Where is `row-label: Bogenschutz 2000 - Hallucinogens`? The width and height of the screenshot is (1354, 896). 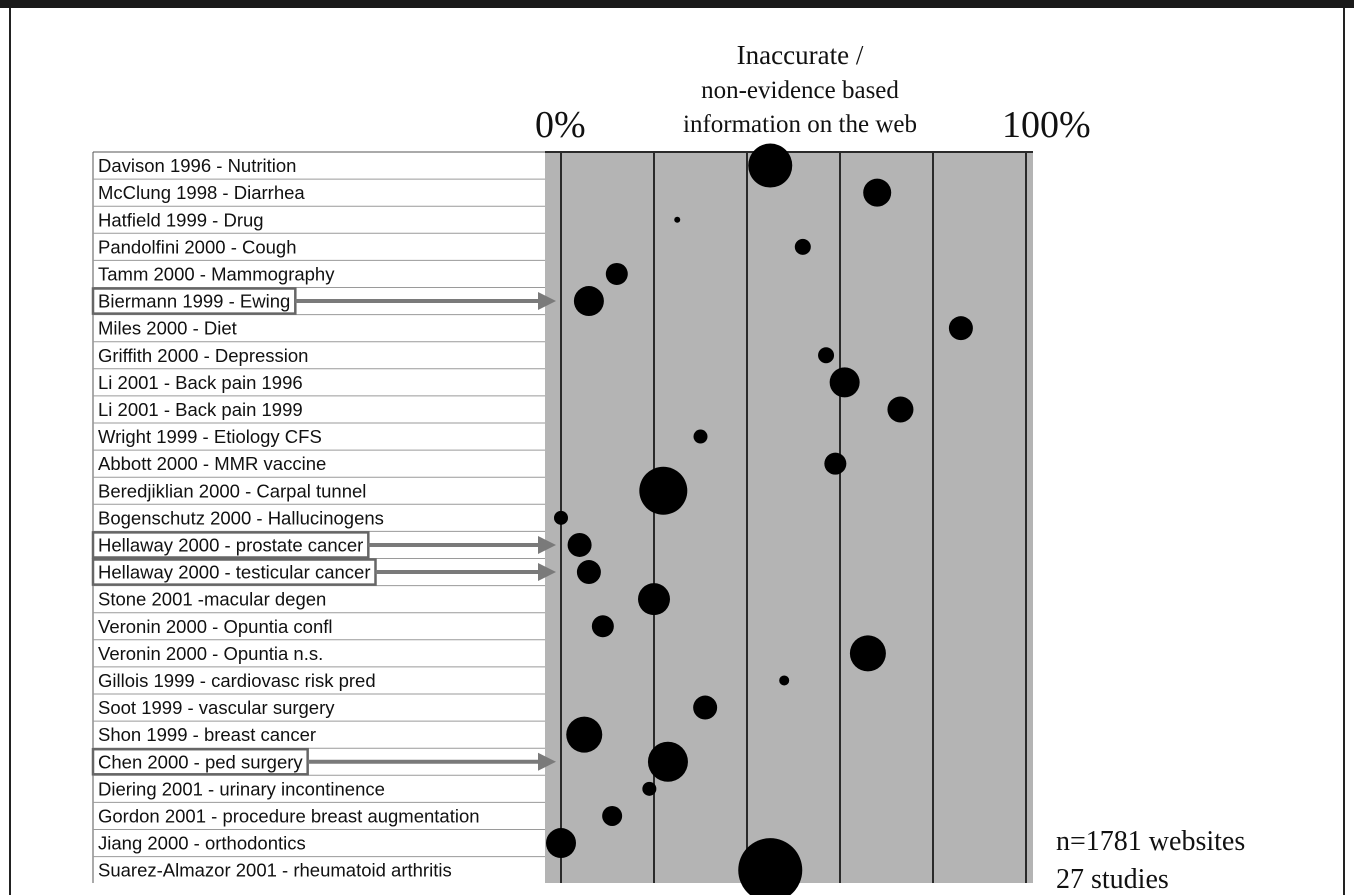 row-label: Bogenschutz 2000 - Hallucinogens is located at coordinates (241, 517).